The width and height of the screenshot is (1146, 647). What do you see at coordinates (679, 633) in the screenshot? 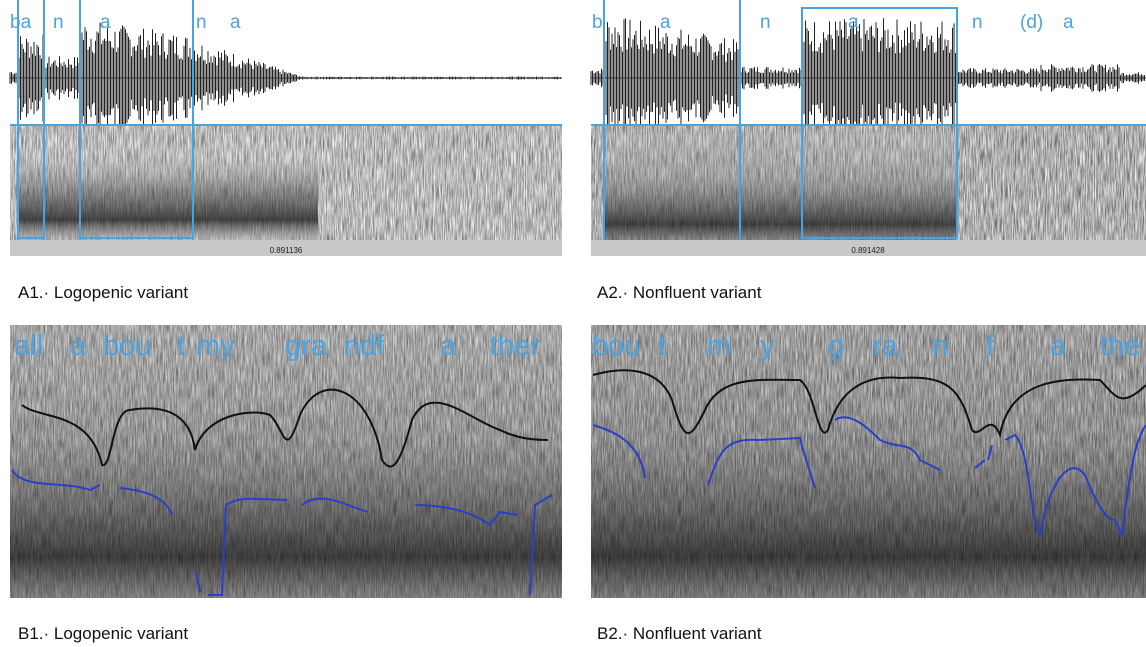
I see `panel-caption: B2.· Nonfluent variant` at bounding box center [679, 633].